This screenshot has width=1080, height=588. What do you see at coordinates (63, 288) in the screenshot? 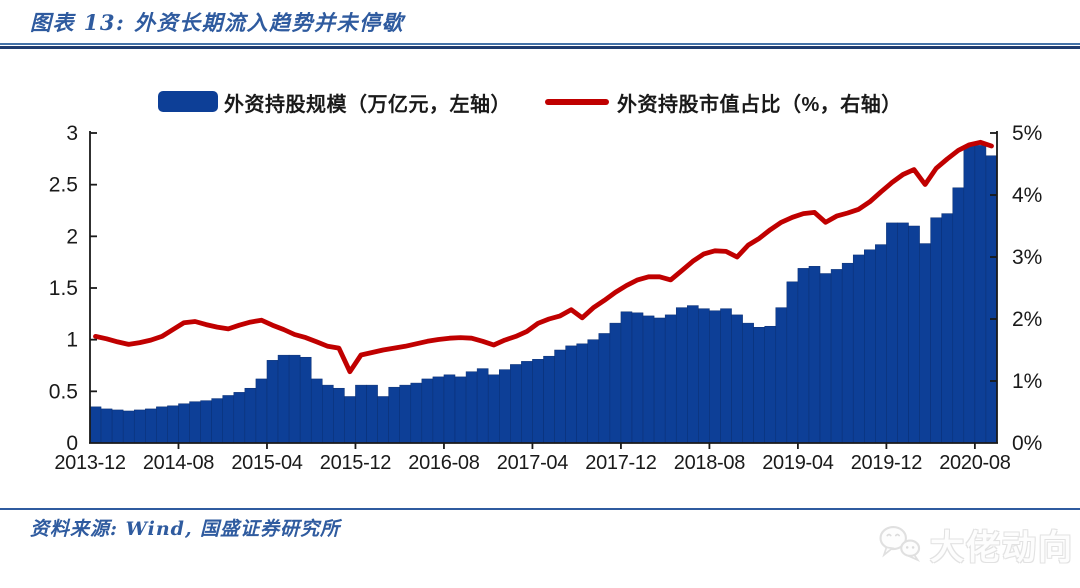
I see `y-left-tick-label: 1.5` at bounding box center [63, 288].